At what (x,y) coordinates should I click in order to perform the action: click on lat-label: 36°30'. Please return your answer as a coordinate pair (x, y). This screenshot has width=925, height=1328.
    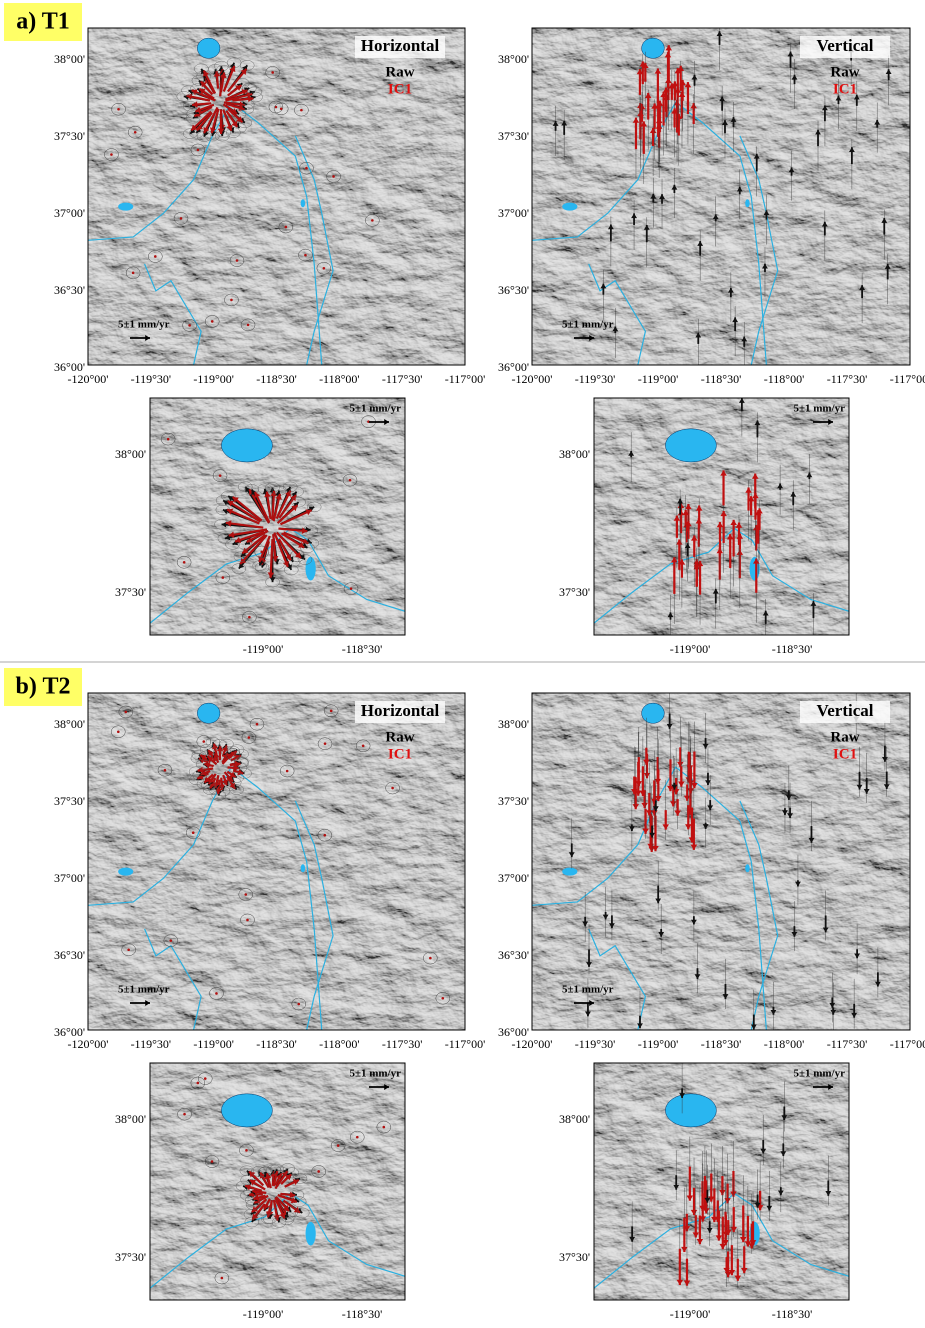
    Looking at the image, I should click on (513, 955).